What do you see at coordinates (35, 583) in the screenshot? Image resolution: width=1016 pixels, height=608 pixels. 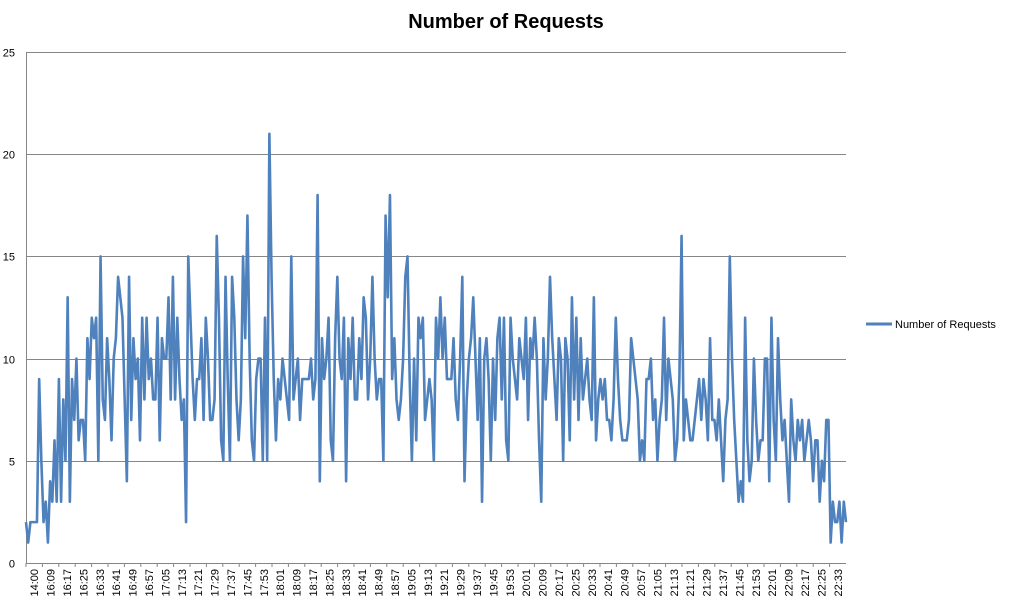 I see `x-tick-label-0: 14:00` at bounding box center [35, 583].